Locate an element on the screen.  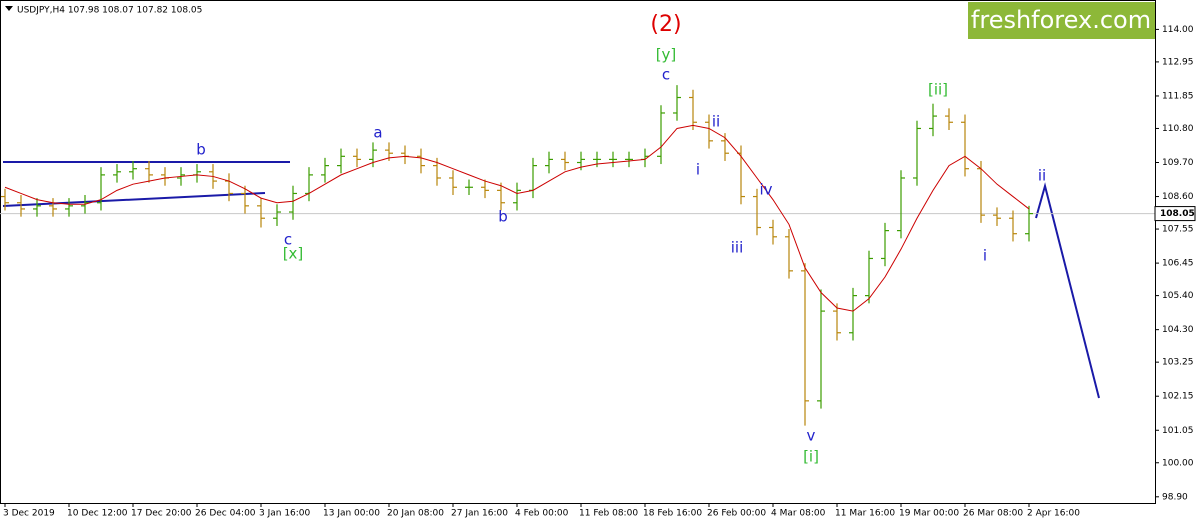
x-tick-label: 3 Dec 2019 is located at coordinates (29, 514).